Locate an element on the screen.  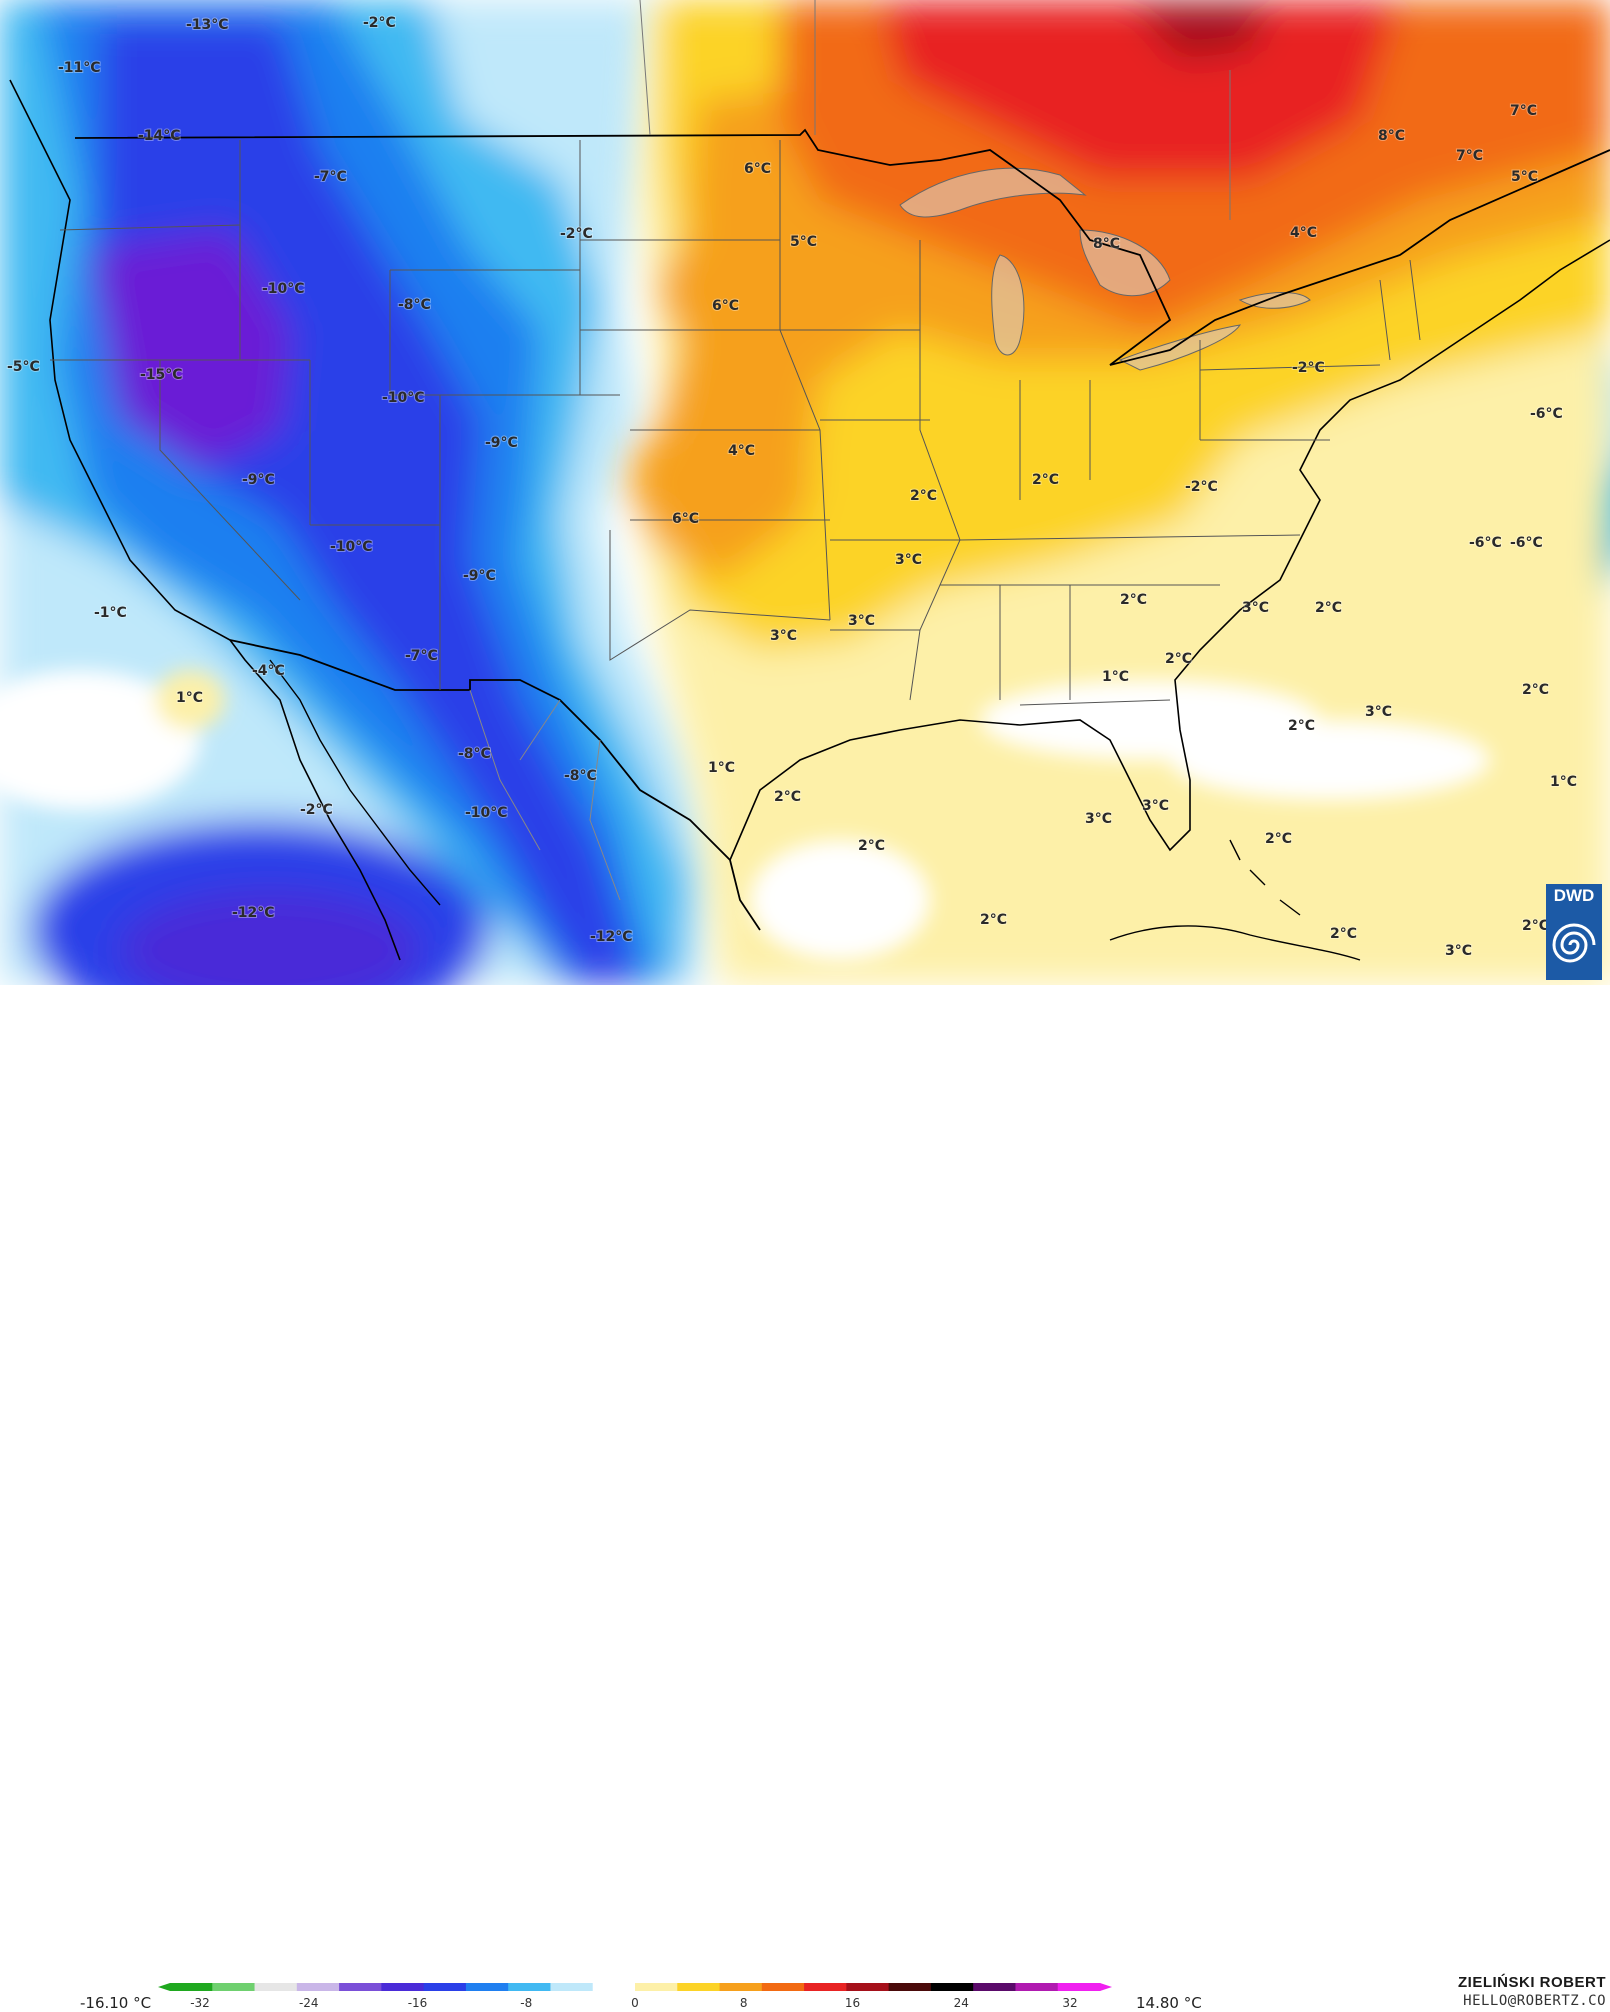
temperature-label: -1°C is located at coordinates (110, 613).